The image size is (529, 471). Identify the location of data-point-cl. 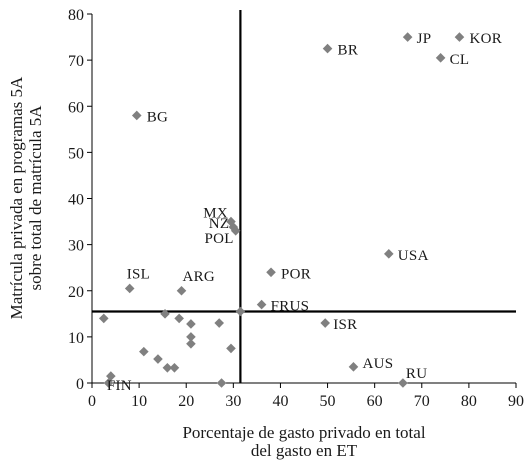
(440, 58).